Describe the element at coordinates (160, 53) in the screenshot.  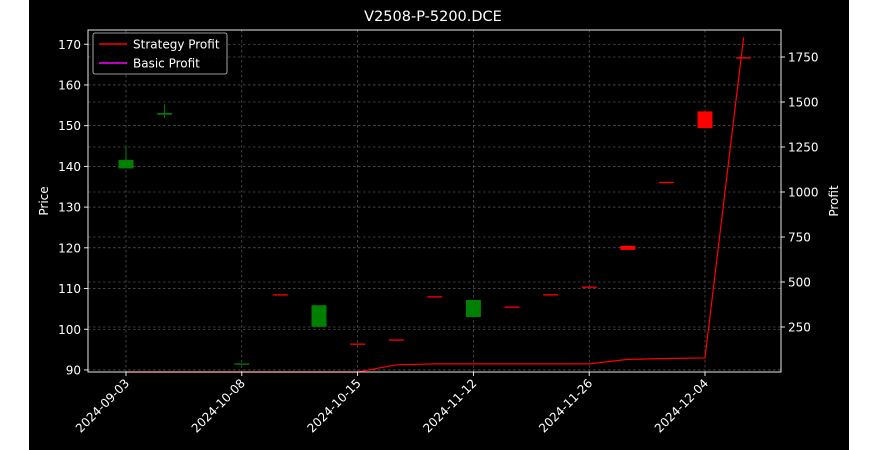
I see `legend: Strategy Profit Basic Profit` at that location.